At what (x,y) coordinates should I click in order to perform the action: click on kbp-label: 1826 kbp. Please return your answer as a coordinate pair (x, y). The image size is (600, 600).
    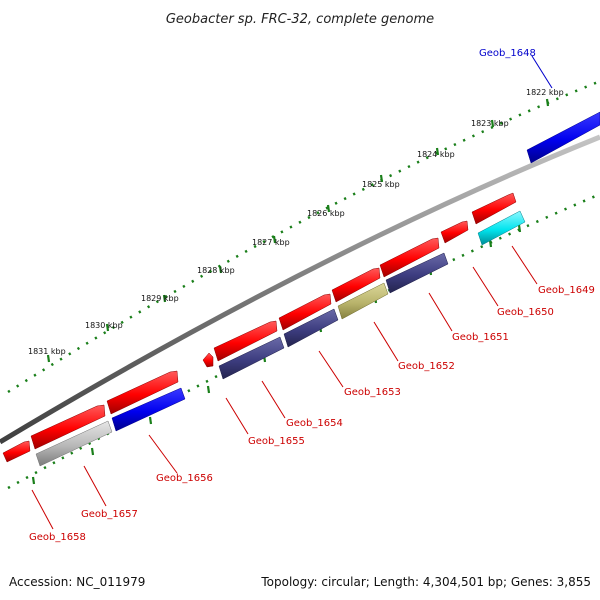
    Looking at the image, I should click on (326, 213).